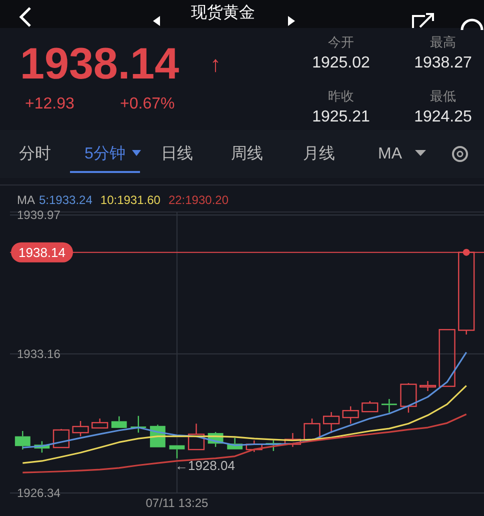 This screenshot has height=516, width=484. I want to click on y-tick-label: 1933.16, so click(39, 353).